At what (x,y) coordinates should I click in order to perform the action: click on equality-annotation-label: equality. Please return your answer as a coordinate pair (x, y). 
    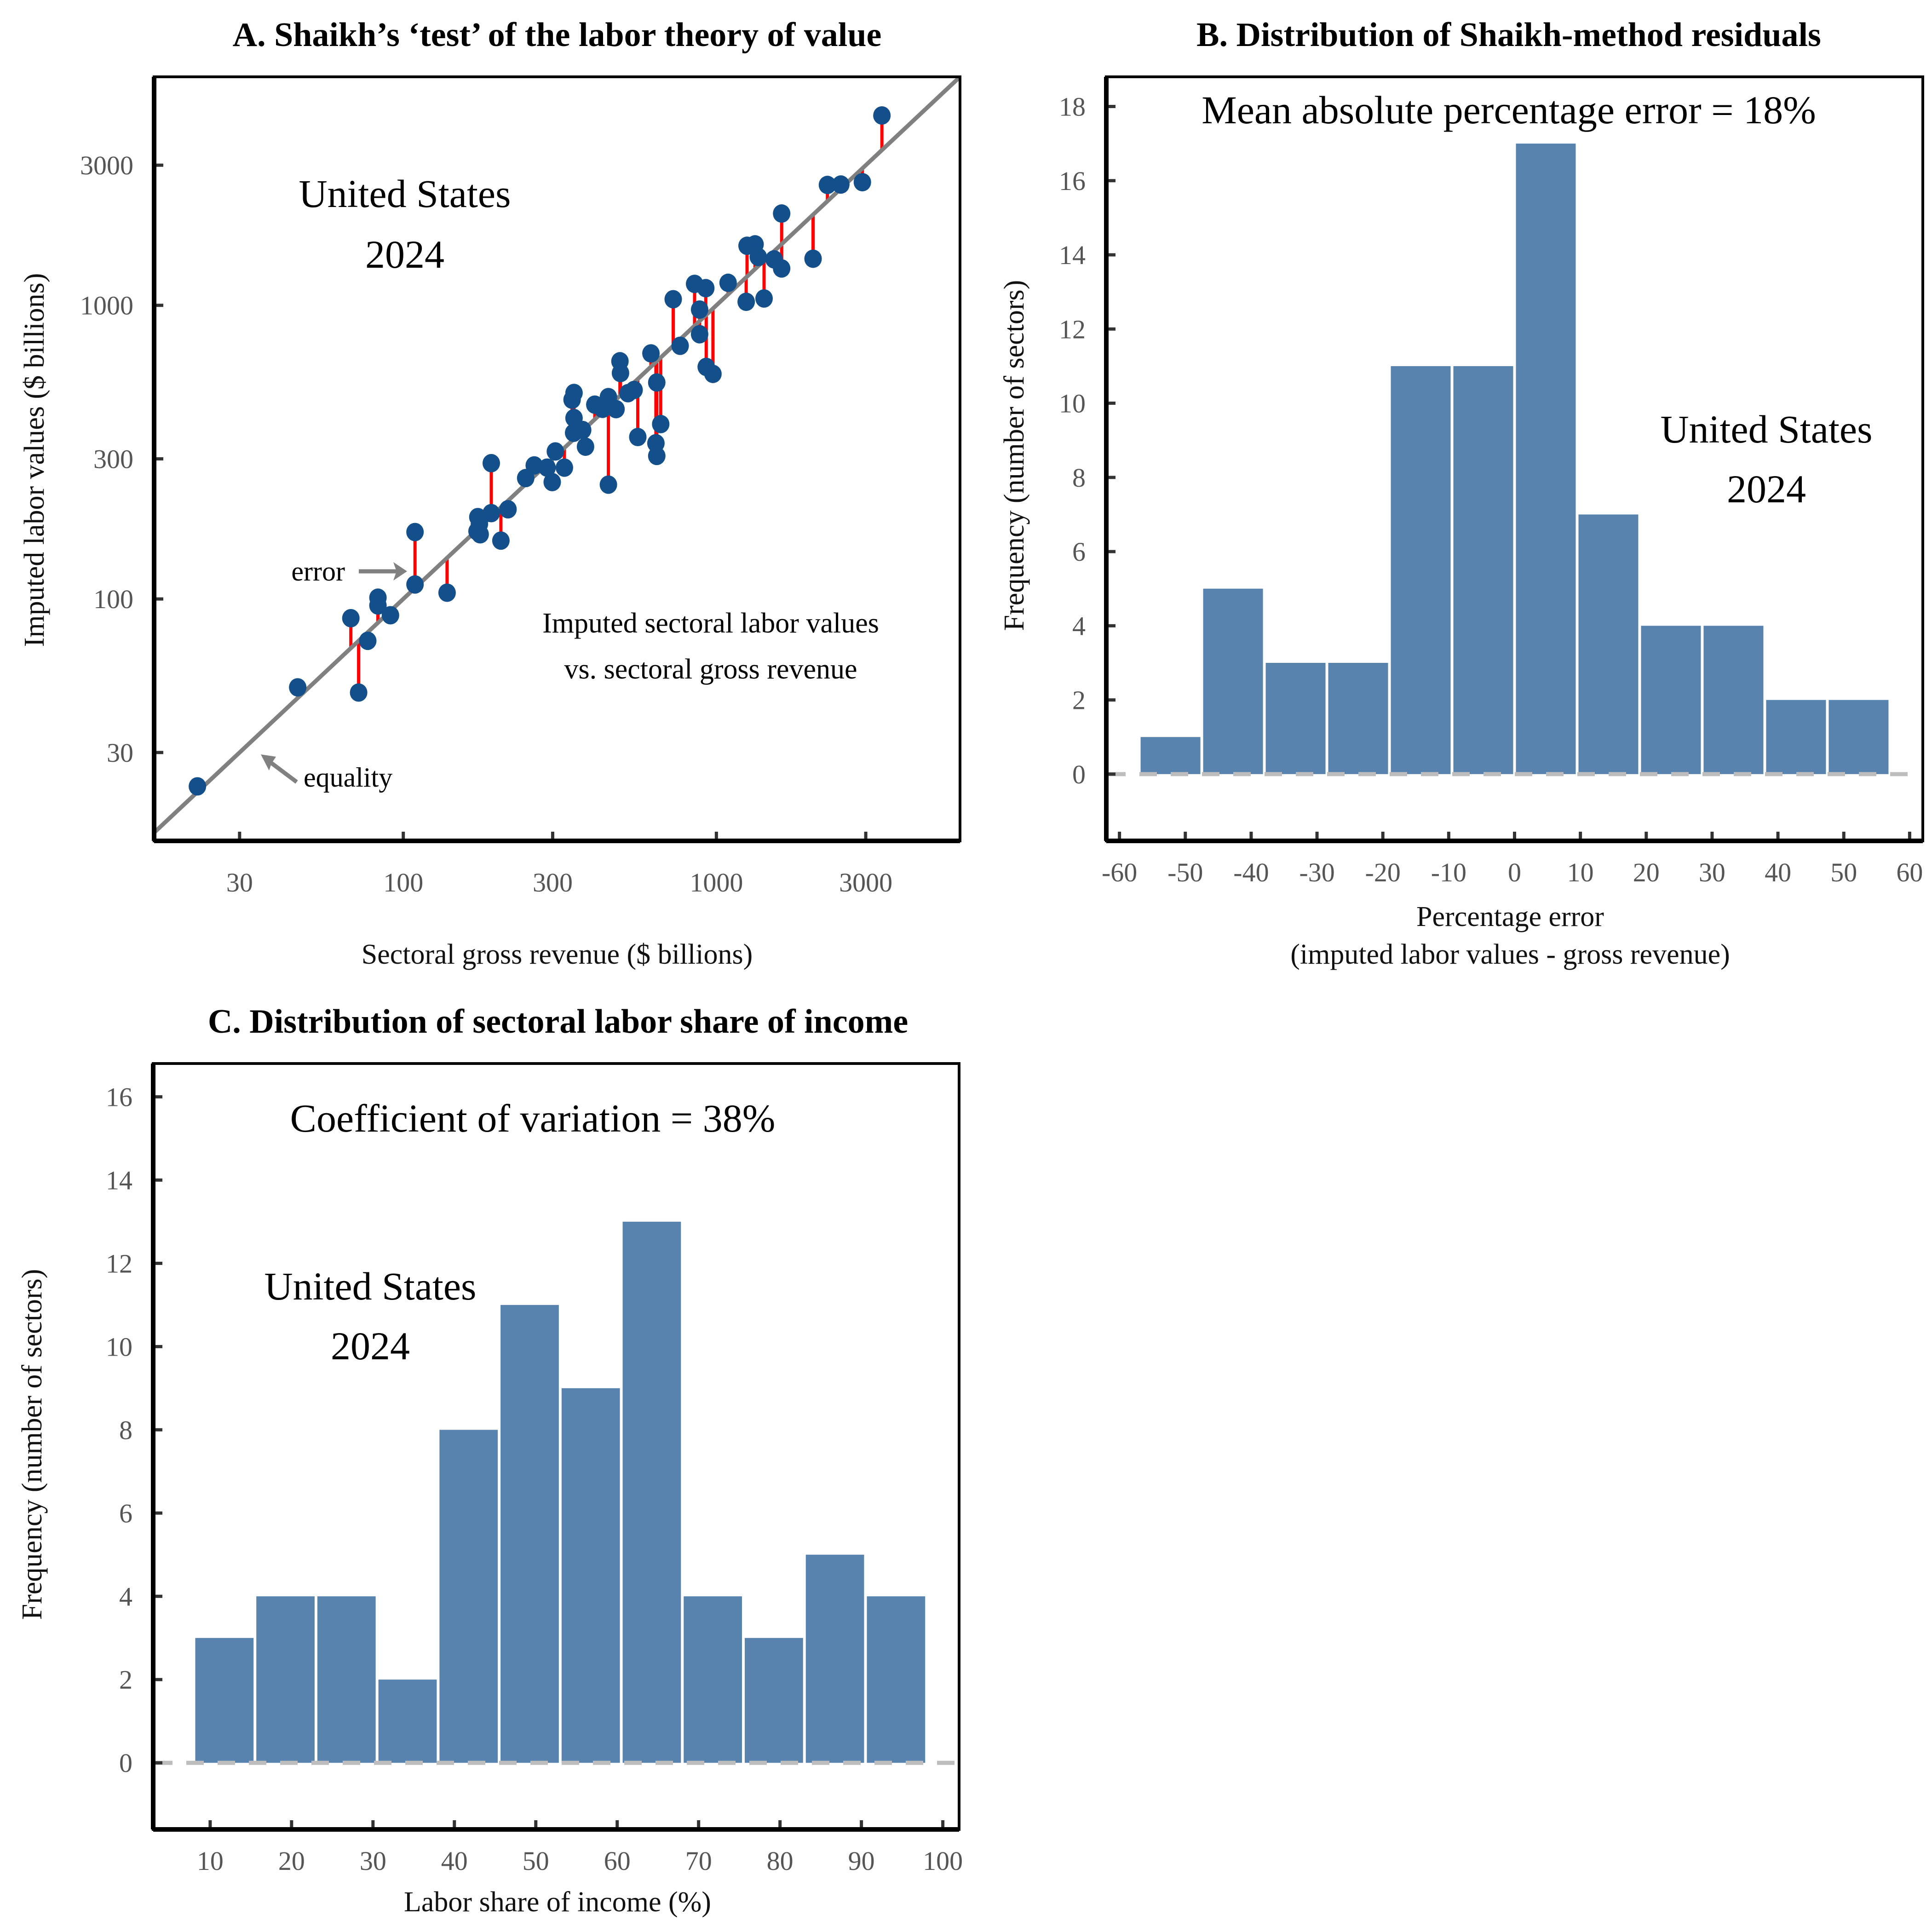
    Looking at the image, I should click on (348, 777).